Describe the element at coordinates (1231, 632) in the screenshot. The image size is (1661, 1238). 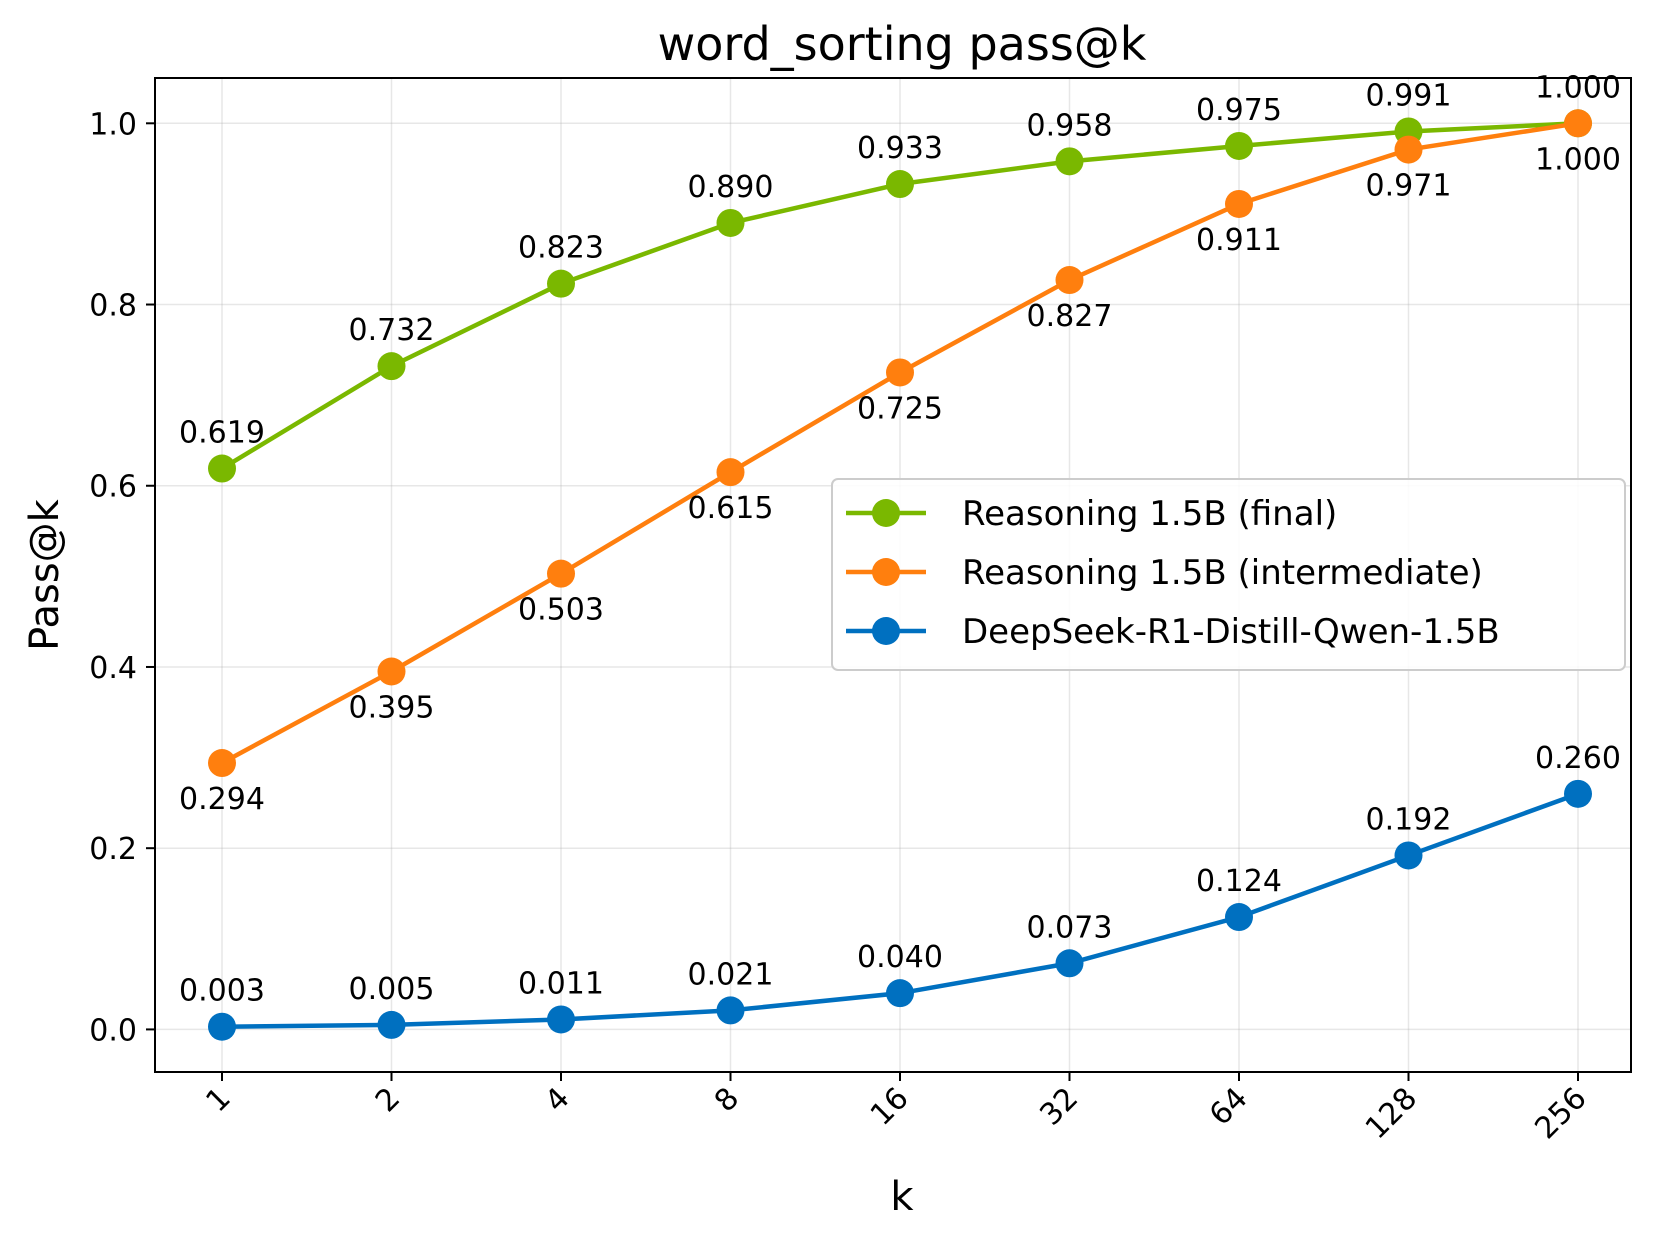
I see `legend-label: DeepSeek-R1-Distill-Qwen-1.5B` at that location.